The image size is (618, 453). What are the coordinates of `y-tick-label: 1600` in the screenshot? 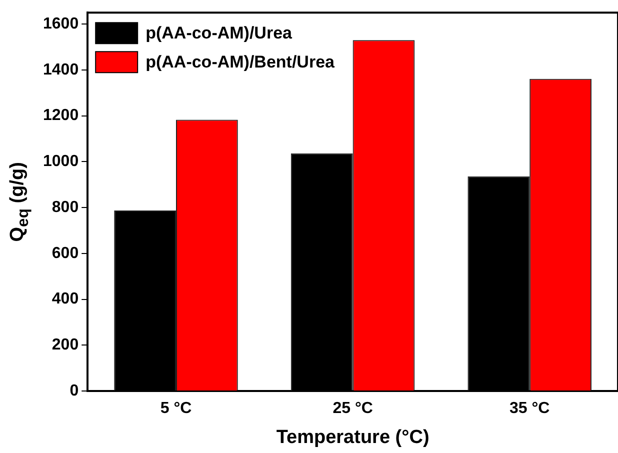 It's located at (61, 23).